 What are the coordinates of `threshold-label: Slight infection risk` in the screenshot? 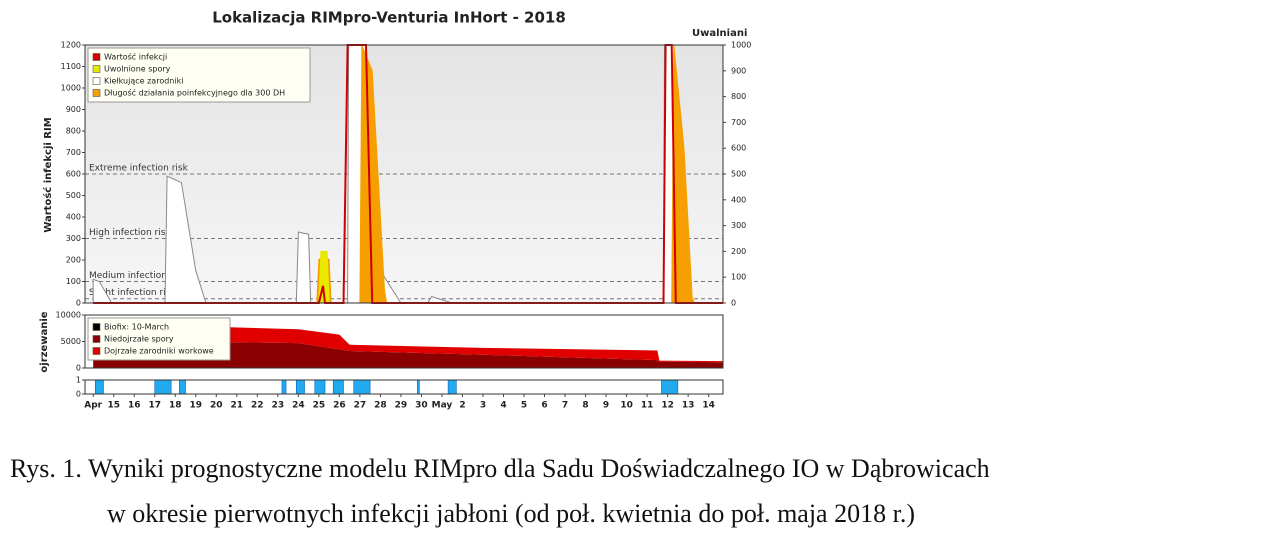 It's located at (132, 293).